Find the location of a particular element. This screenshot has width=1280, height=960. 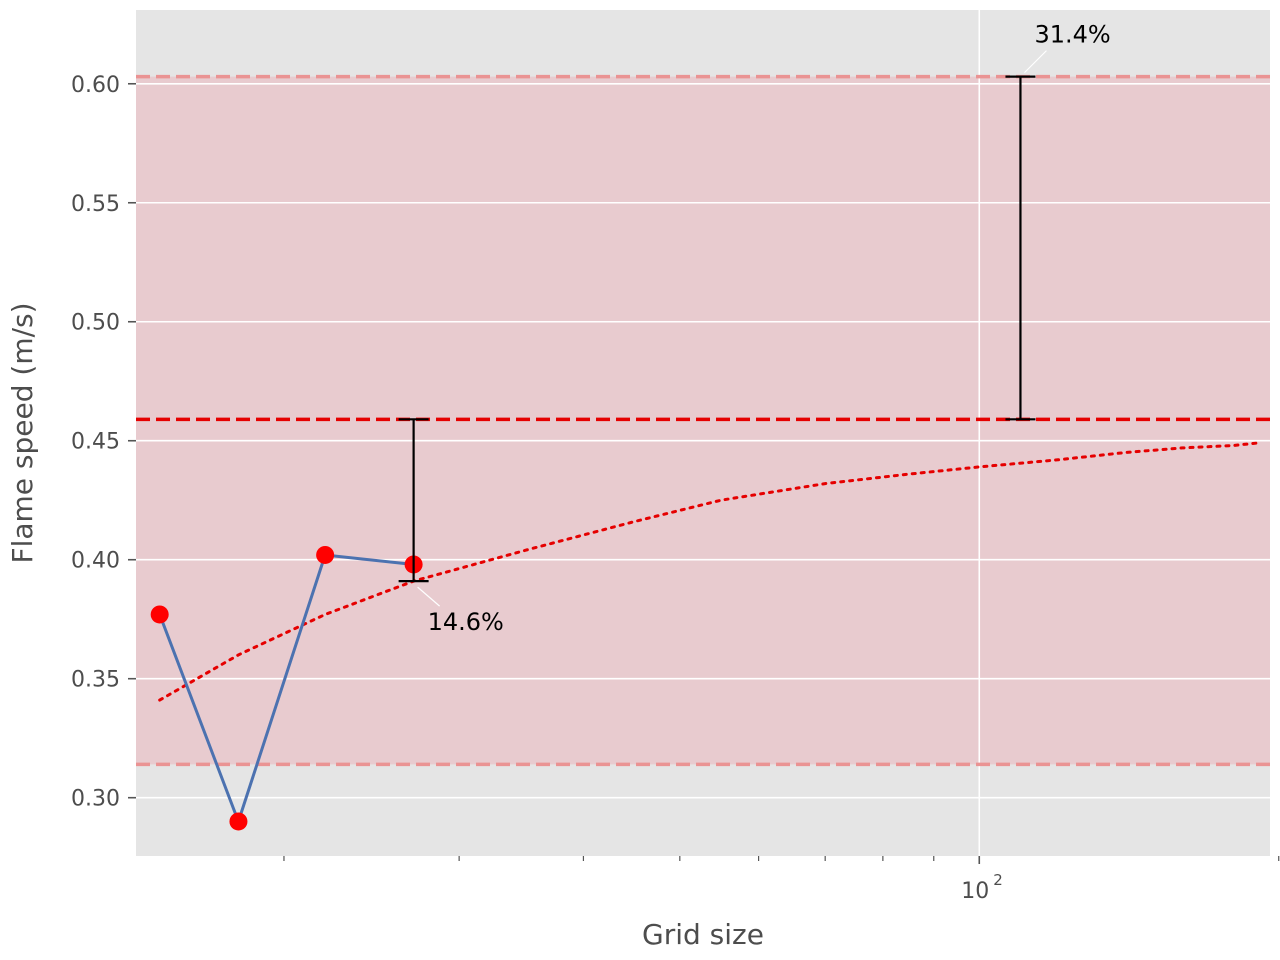

y-tick-label: 0.35 is located at coordinates (95, 680).